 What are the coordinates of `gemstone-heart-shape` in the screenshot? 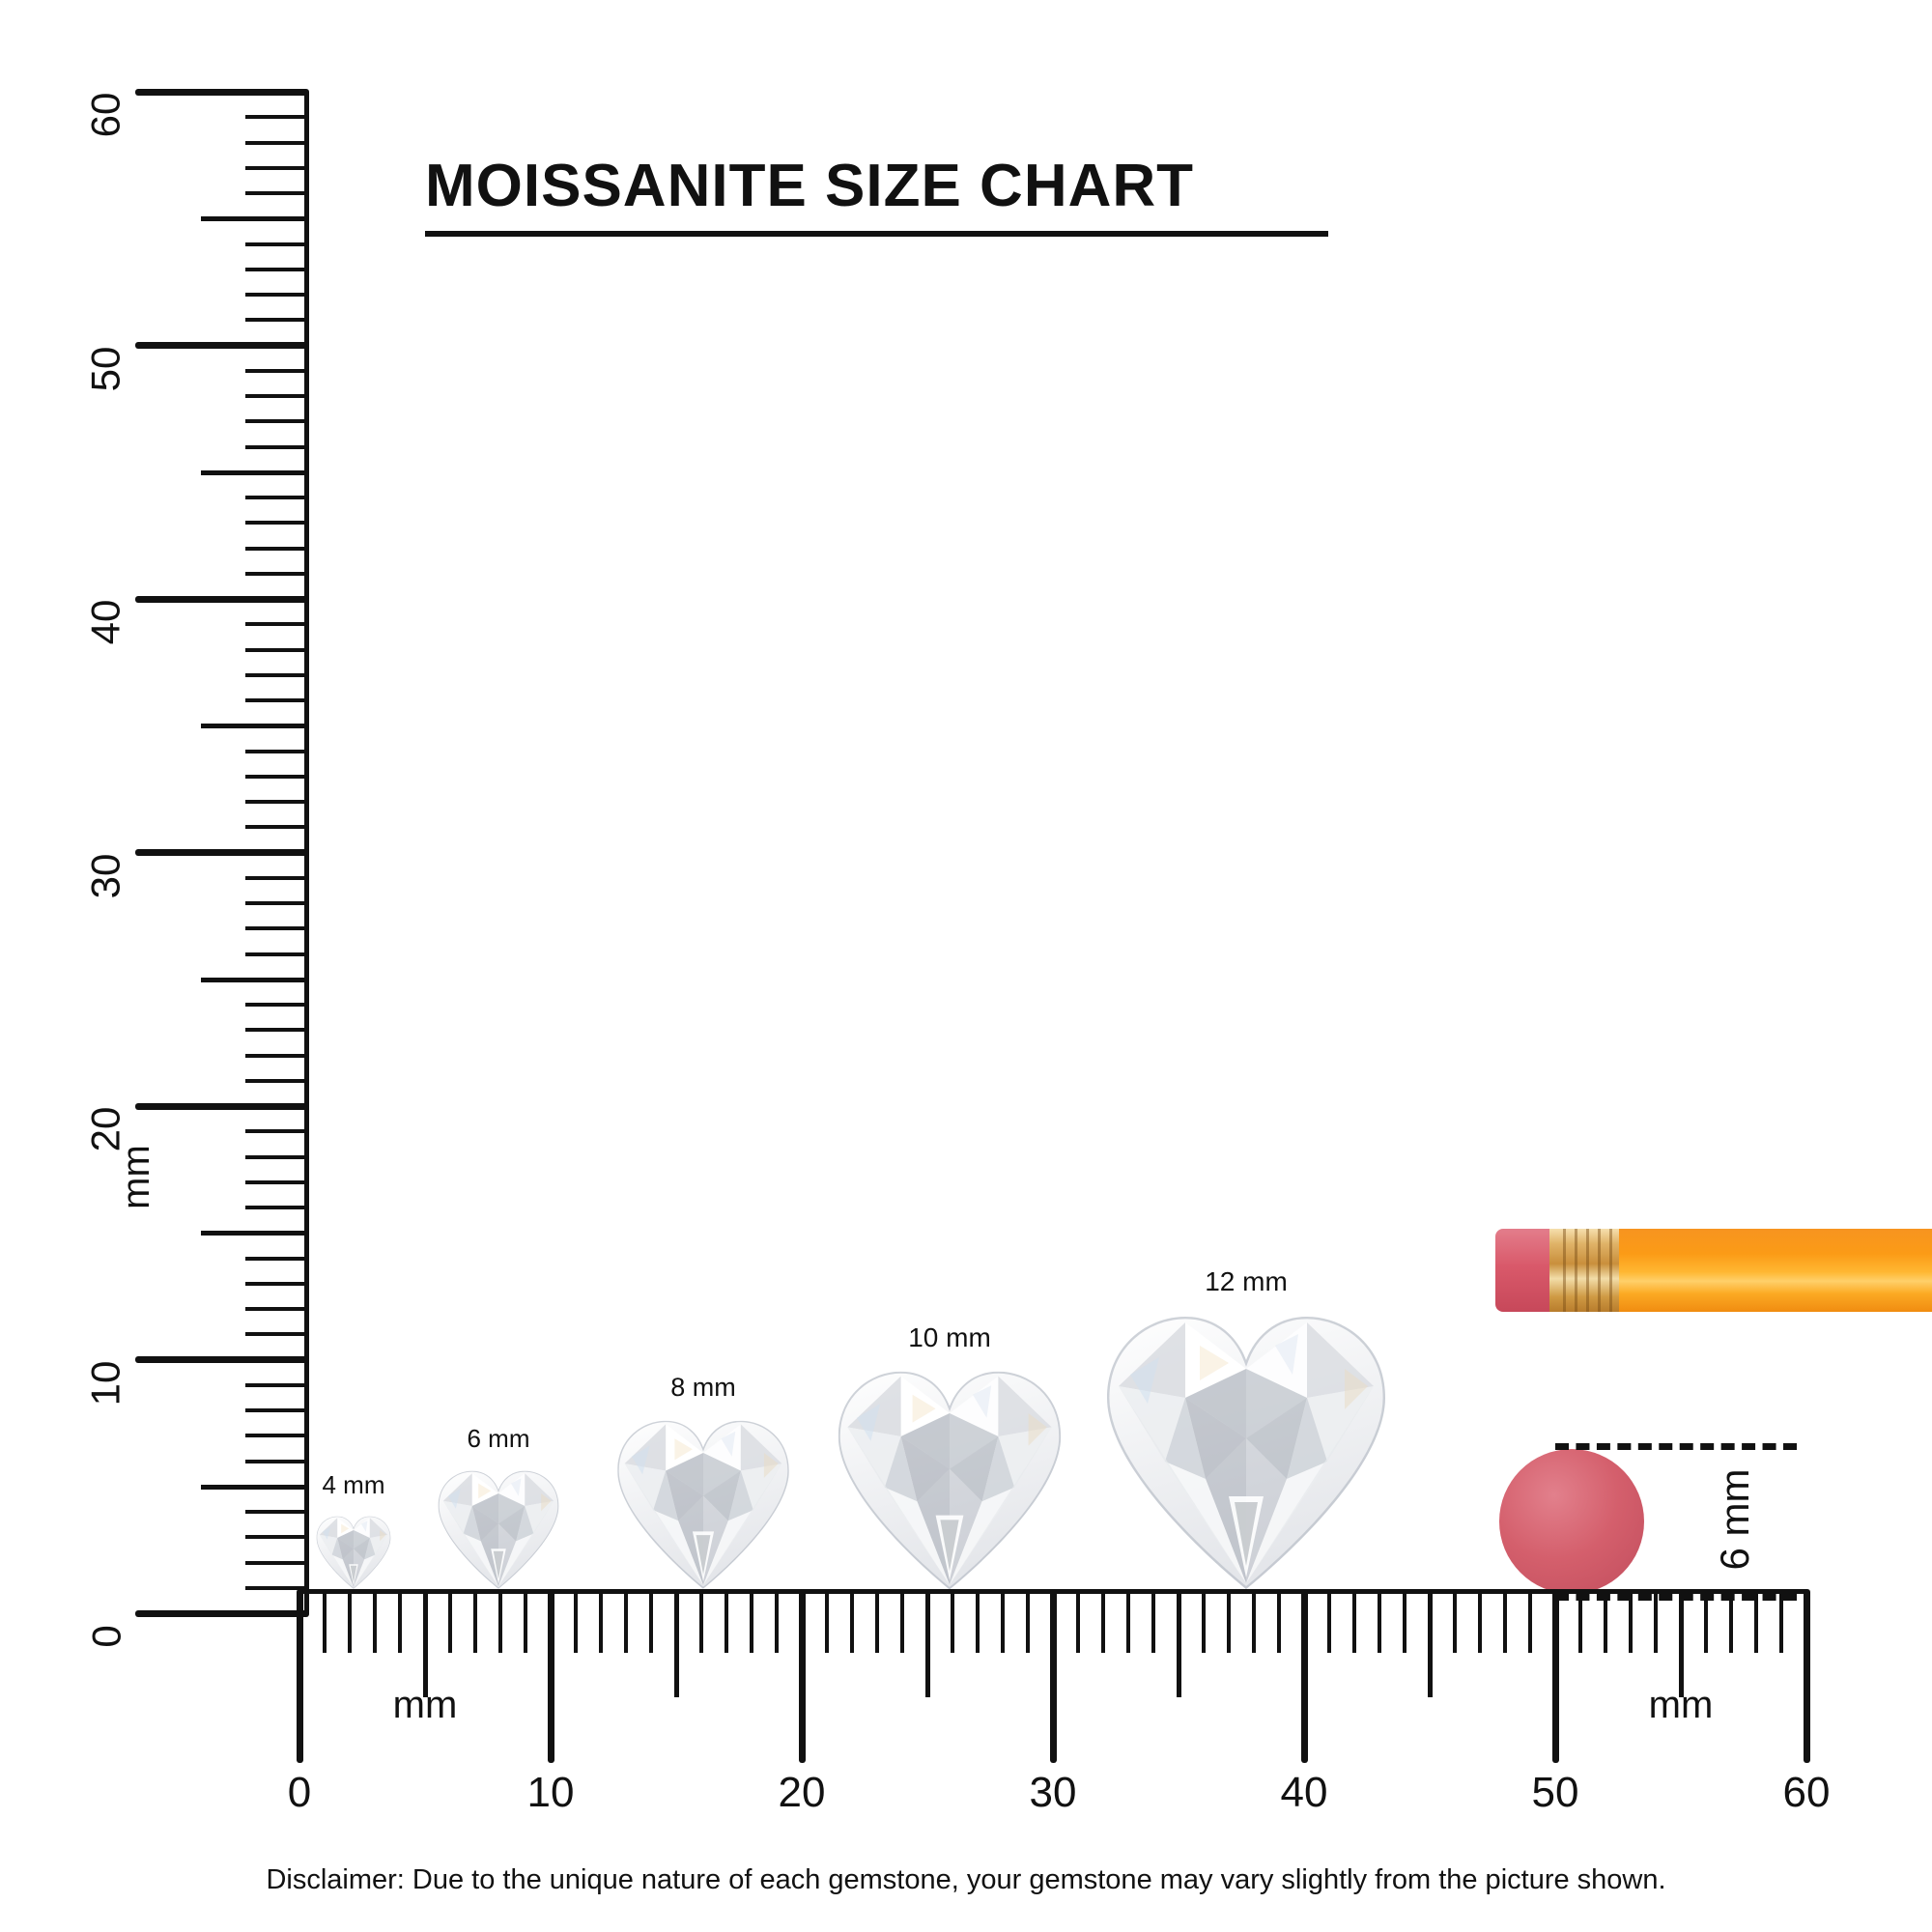 It's located at (353, 1554).